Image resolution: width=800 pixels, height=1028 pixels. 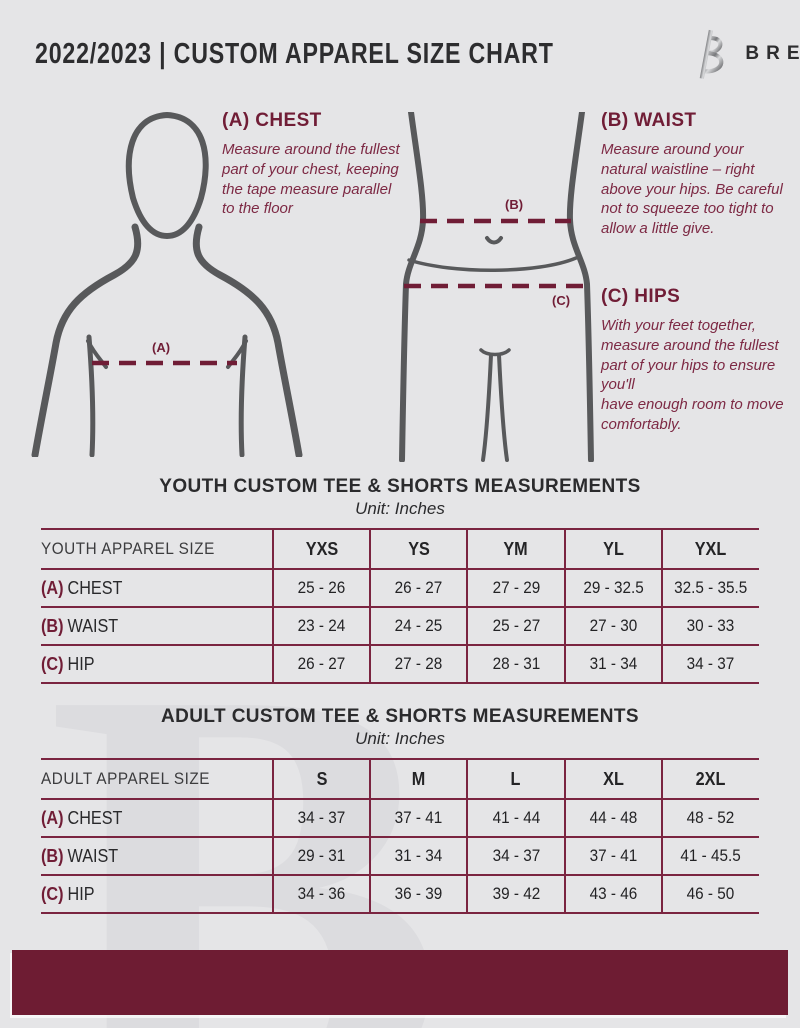 What do you see at coordinates (161, 347) in the screenshot?
I see `figure-chest-marker: (A)` at bounding box center [161, 347].